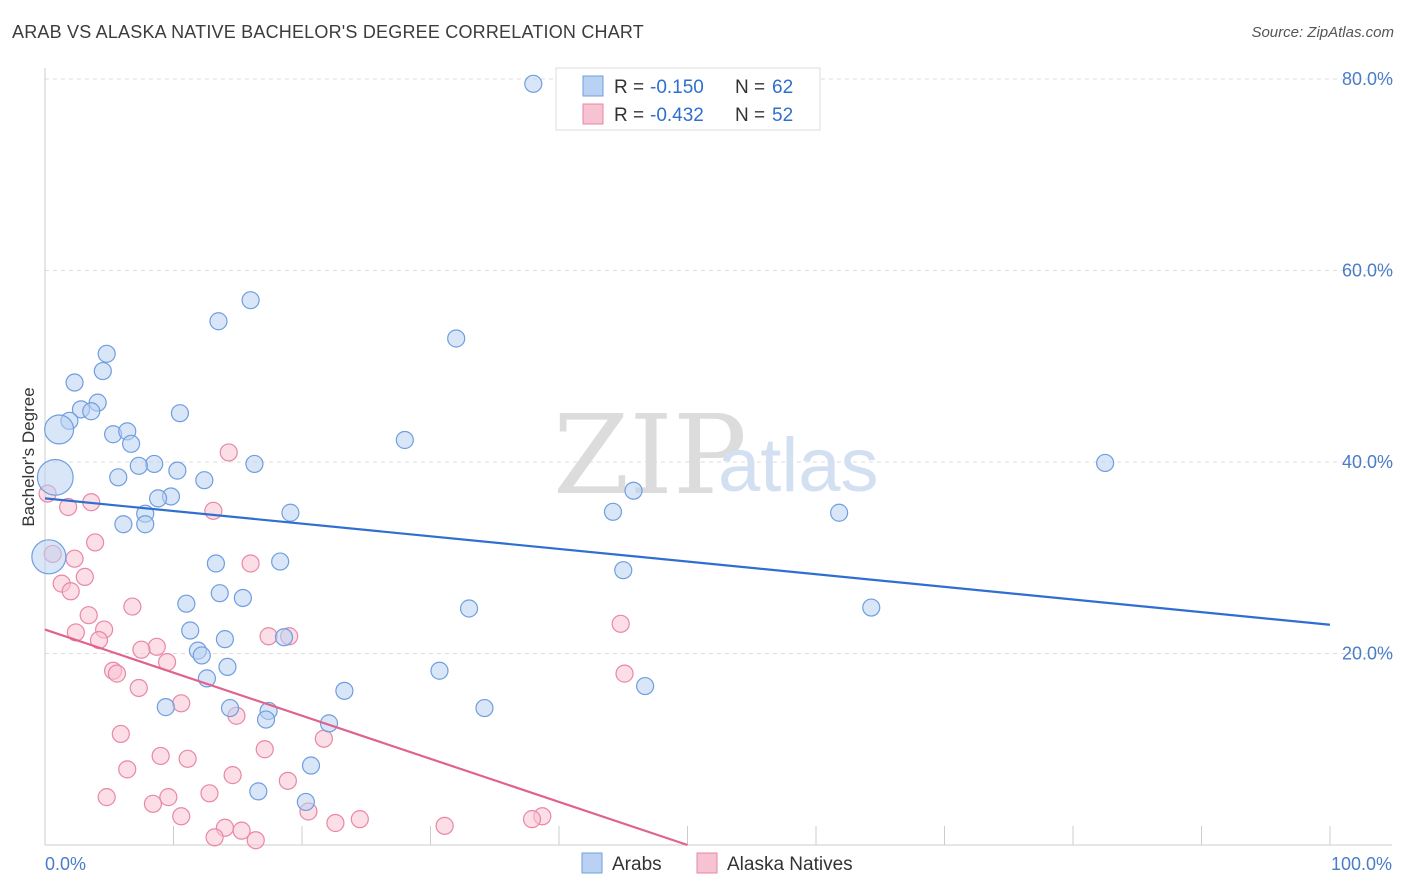 This screenshot has width=1406, height=892. What do you see at coordinates (750, 115) in the screenshot?
I see `legend-native-n-label: N =` at bounding box center [750, 115].